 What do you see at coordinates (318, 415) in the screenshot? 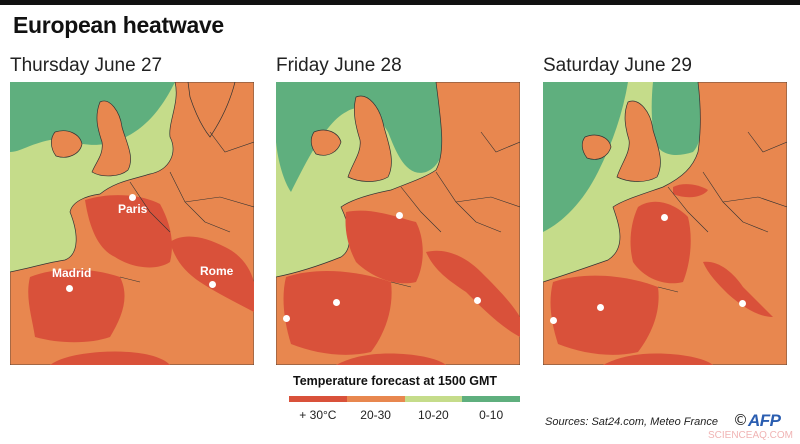
I see `legend-label-30plus: + 30°C` at bounding box center [318, 415].